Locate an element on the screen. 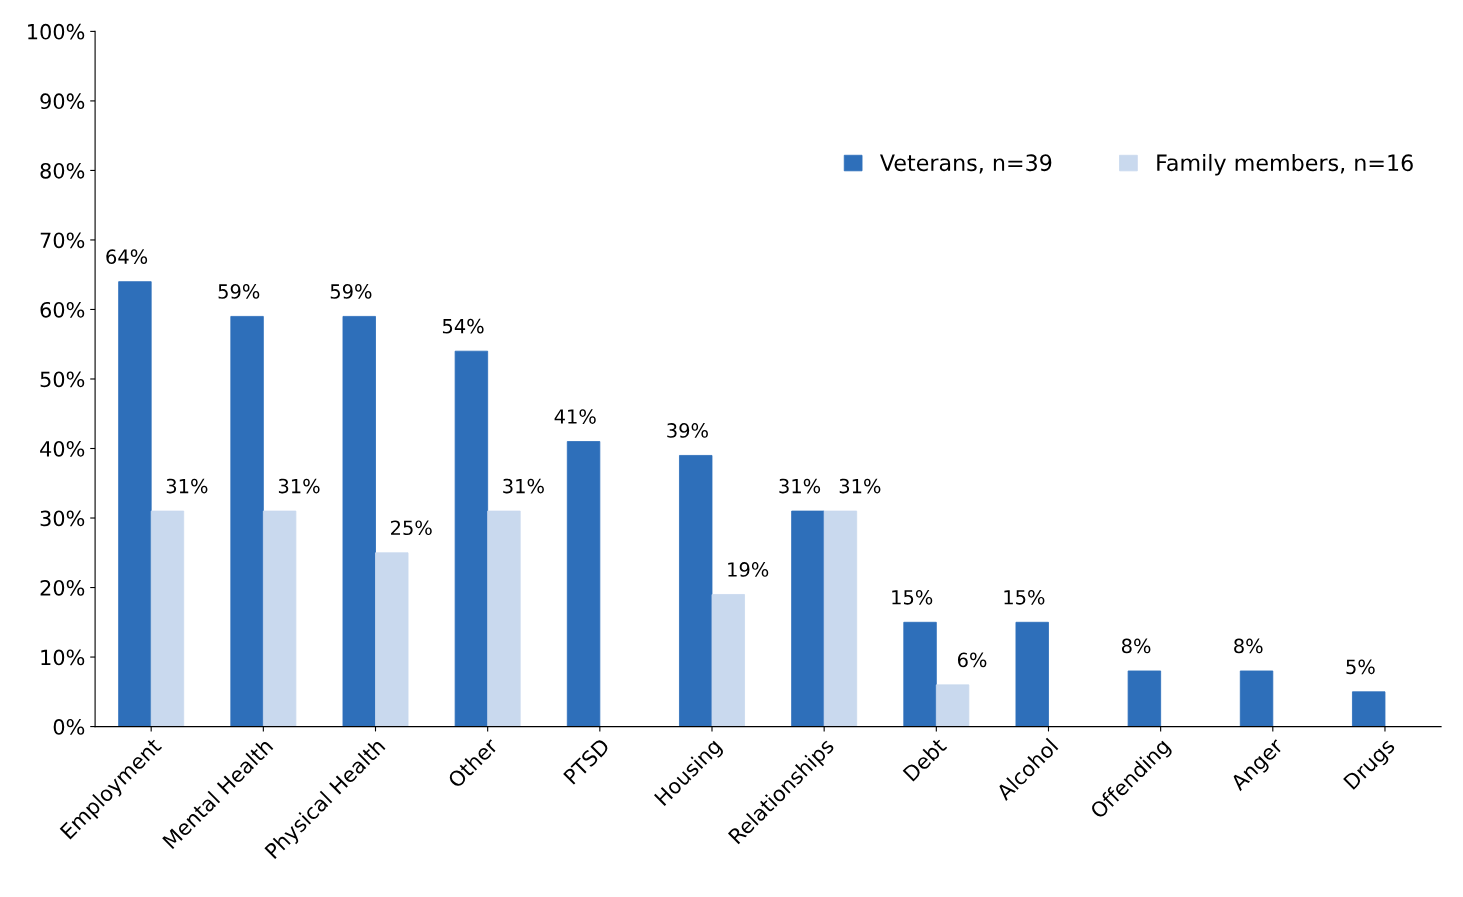  legend-label: Veterans, n=39 is located at coordinates (965, 164).